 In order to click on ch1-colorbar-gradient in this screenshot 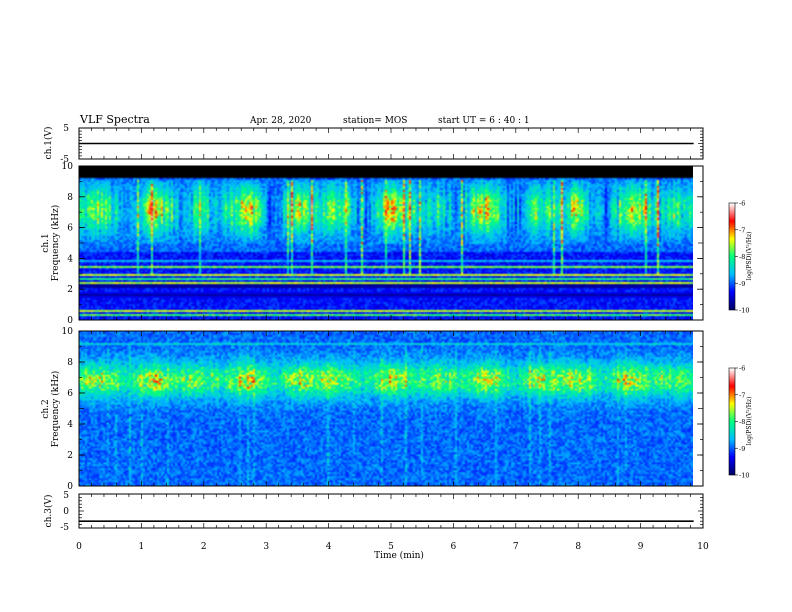, I will do `click(732, 256)`.